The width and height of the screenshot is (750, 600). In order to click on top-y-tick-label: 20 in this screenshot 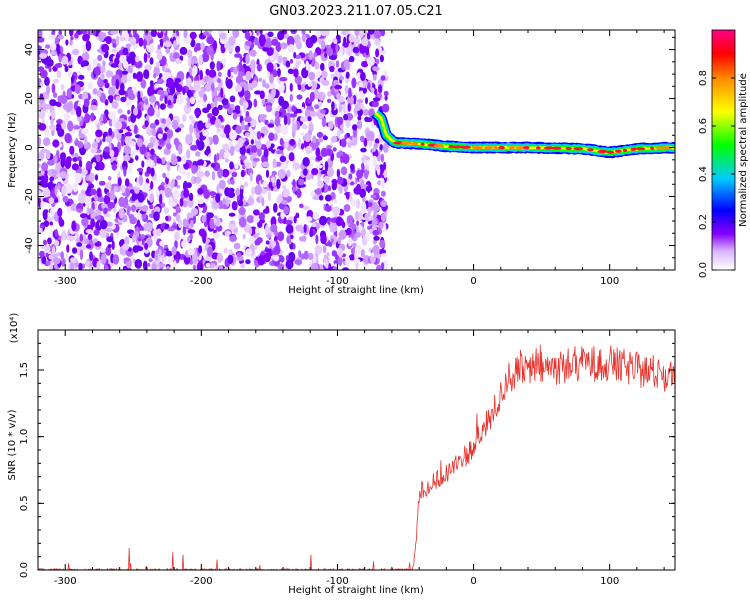, I will do `click(29, 98)`.